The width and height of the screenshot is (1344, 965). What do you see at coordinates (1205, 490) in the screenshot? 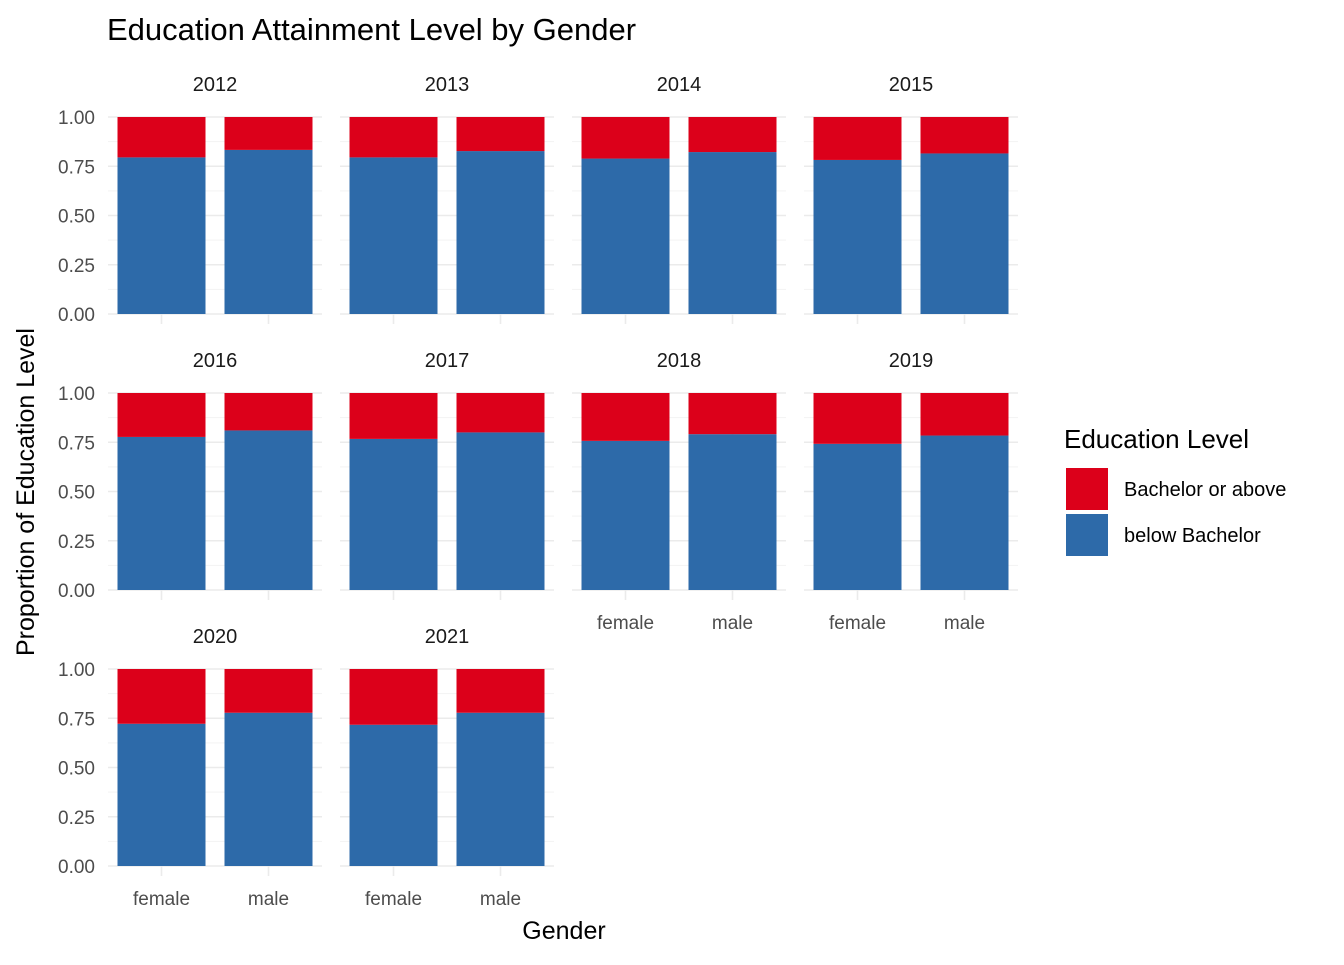
I see `legend-label-0: Bachelor or above` at bounding box center [1205, 490].